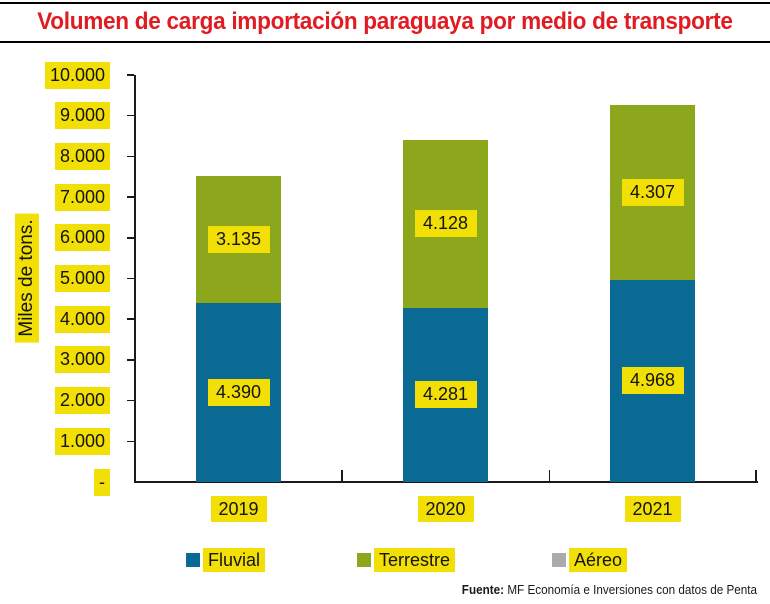 The image size is (770, 604). Describe the element at coordinates (445, 395) in the screenshot. I see `data-label-fluvial-2020: 4.281` at that location.